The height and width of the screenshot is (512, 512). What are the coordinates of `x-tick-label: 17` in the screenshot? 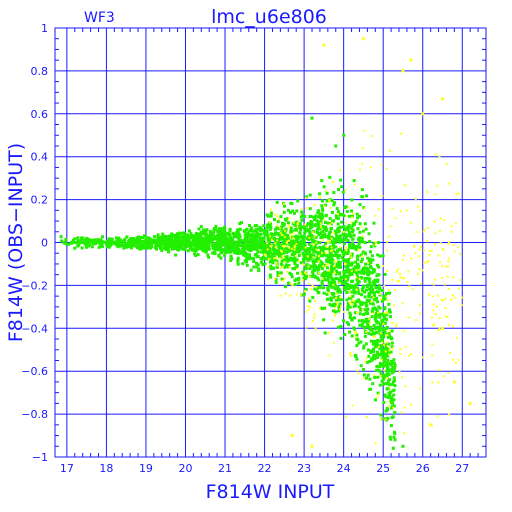 It's located at (67, 468).